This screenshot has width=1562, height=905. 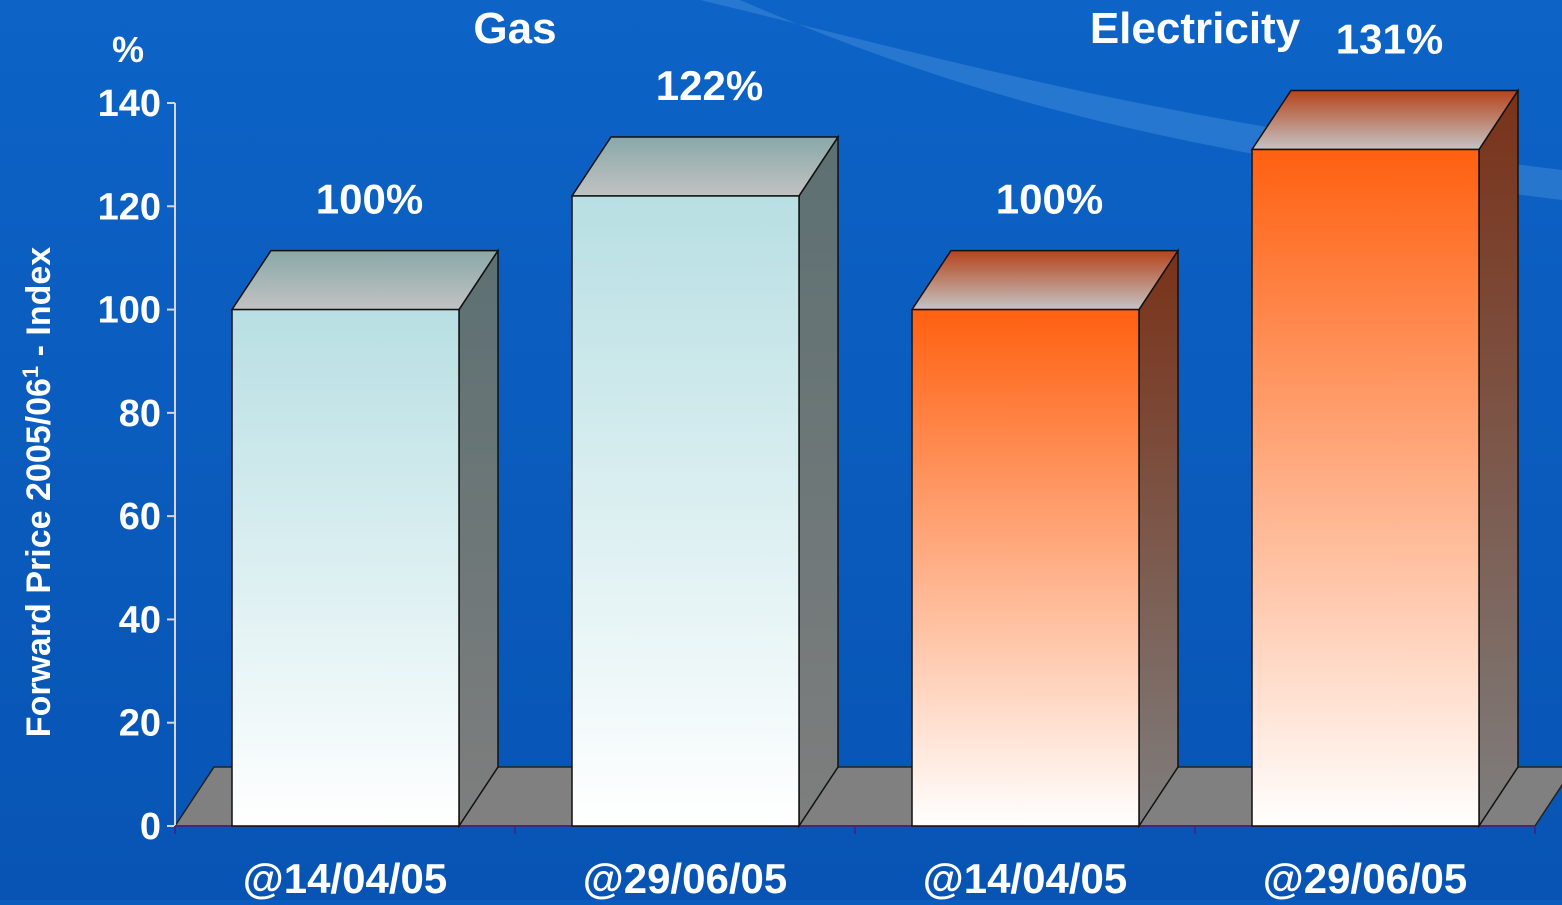 What do you see at coordinates (1195, 28) in the screenshot?
I see `group-title-electricity: Electricity` at bounding box center [1195, 28].